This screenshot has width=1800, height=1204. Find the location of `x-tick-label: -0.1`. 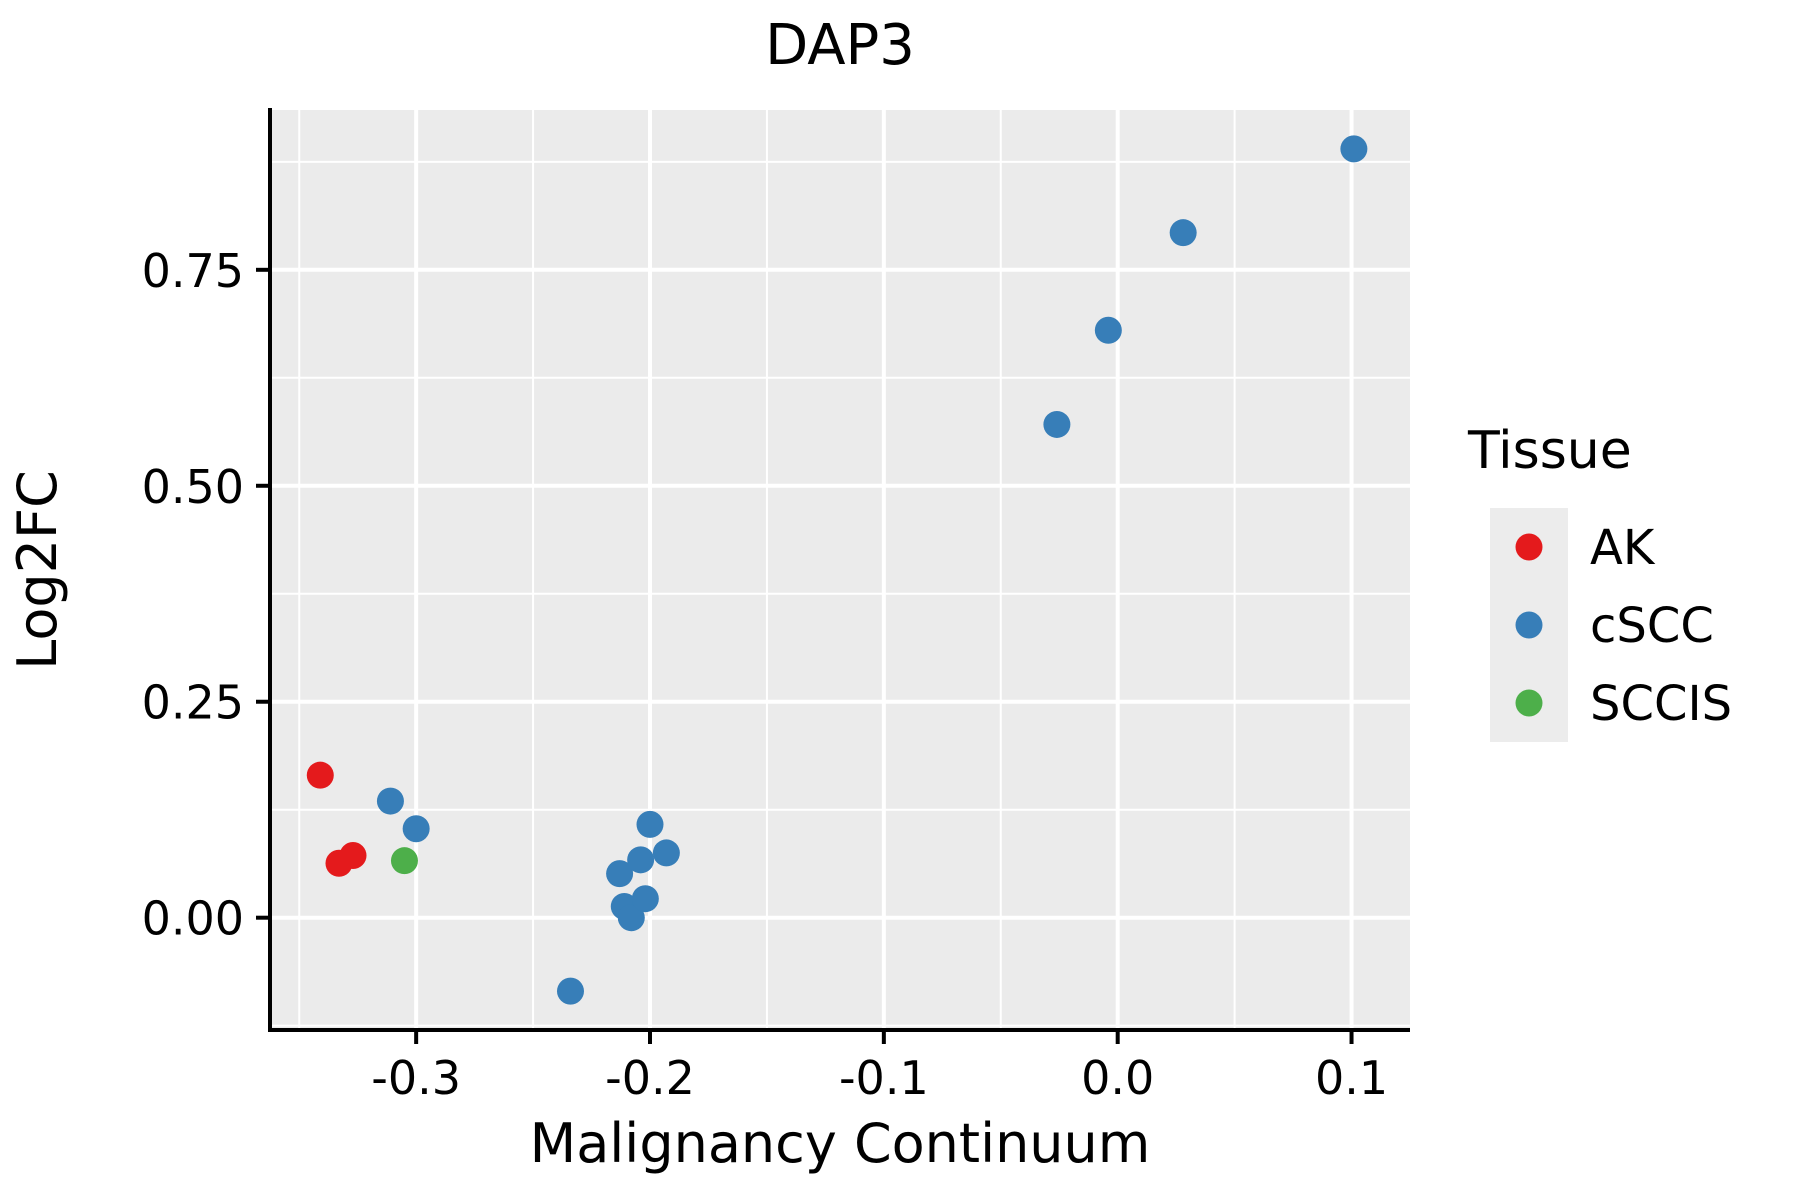

x-tick-label: -0.1 is located at coordinates (884, 1078).